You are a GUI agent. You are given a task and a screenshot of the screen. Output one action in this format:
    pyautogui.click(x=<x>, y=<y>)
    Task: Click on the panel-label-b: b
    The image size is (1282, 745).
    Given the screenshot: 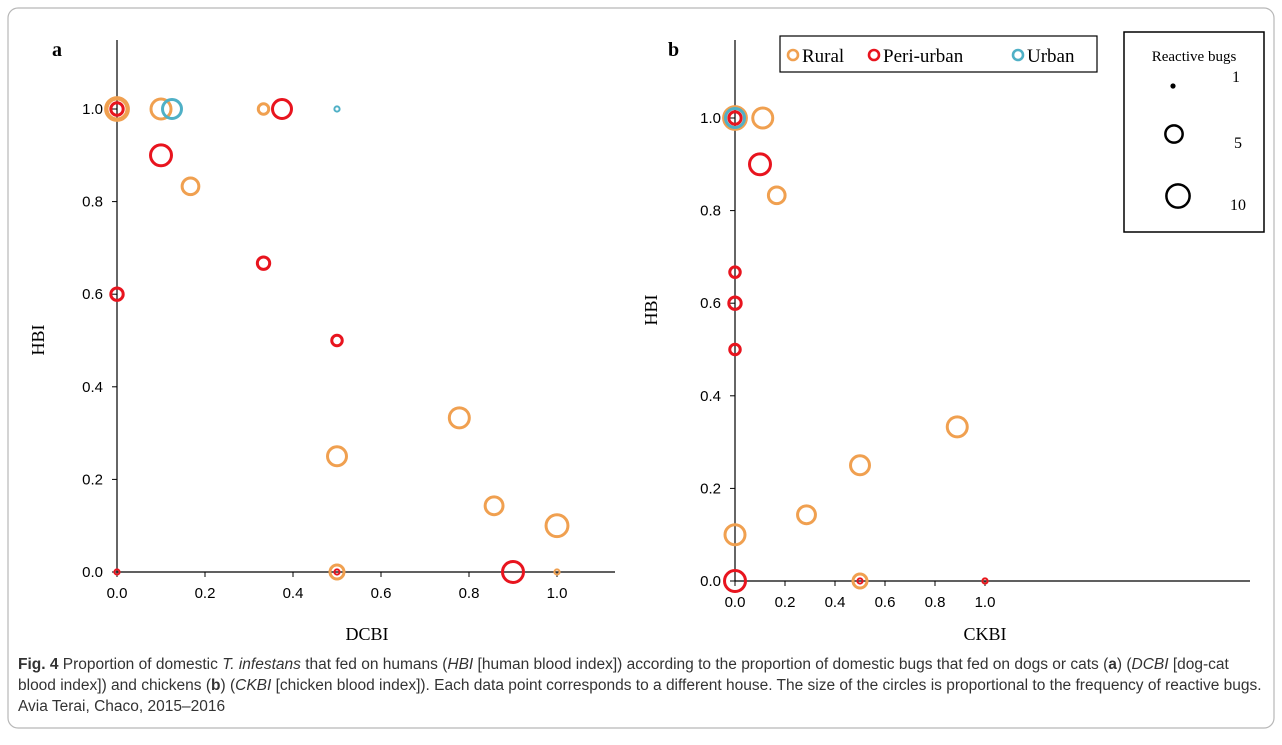 What is the action you would take?
    pyautogui.click(x=673, y=50)
    